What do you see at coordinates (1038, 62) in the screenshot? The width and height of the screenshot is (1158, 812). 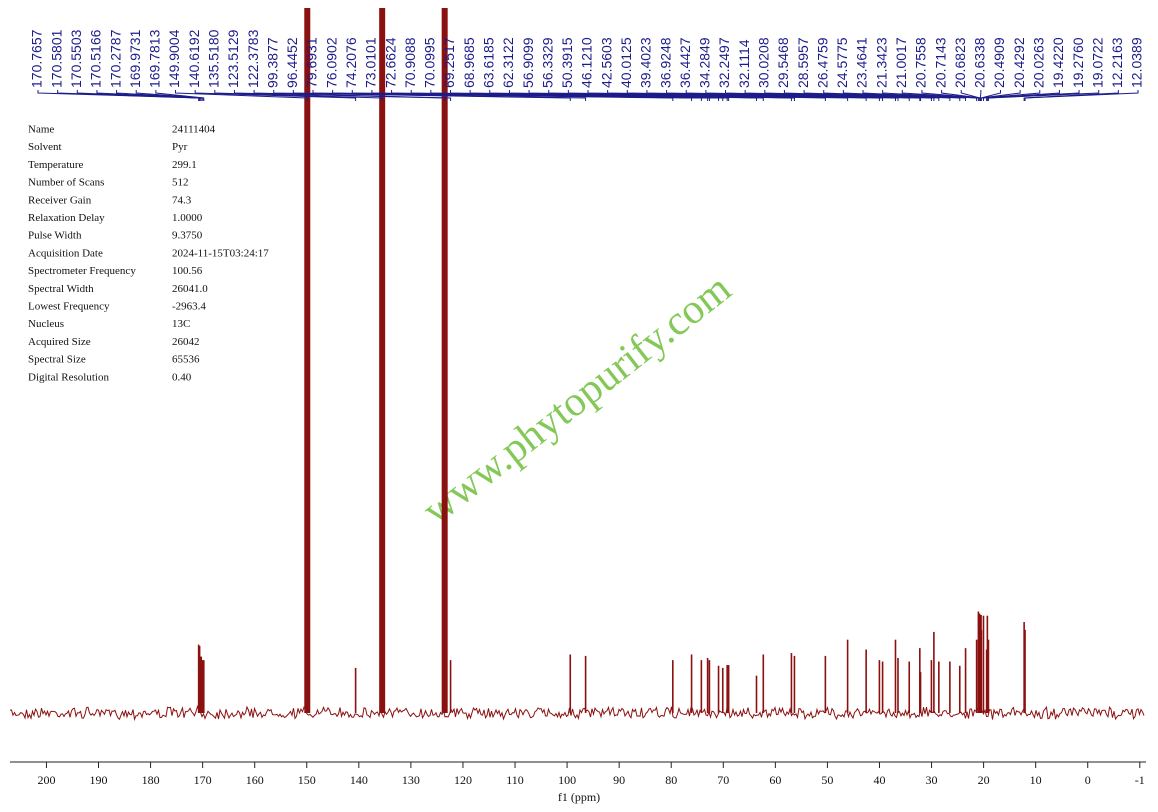 I see `peak-label: 20.0263` at bounding box center [1038, 62].